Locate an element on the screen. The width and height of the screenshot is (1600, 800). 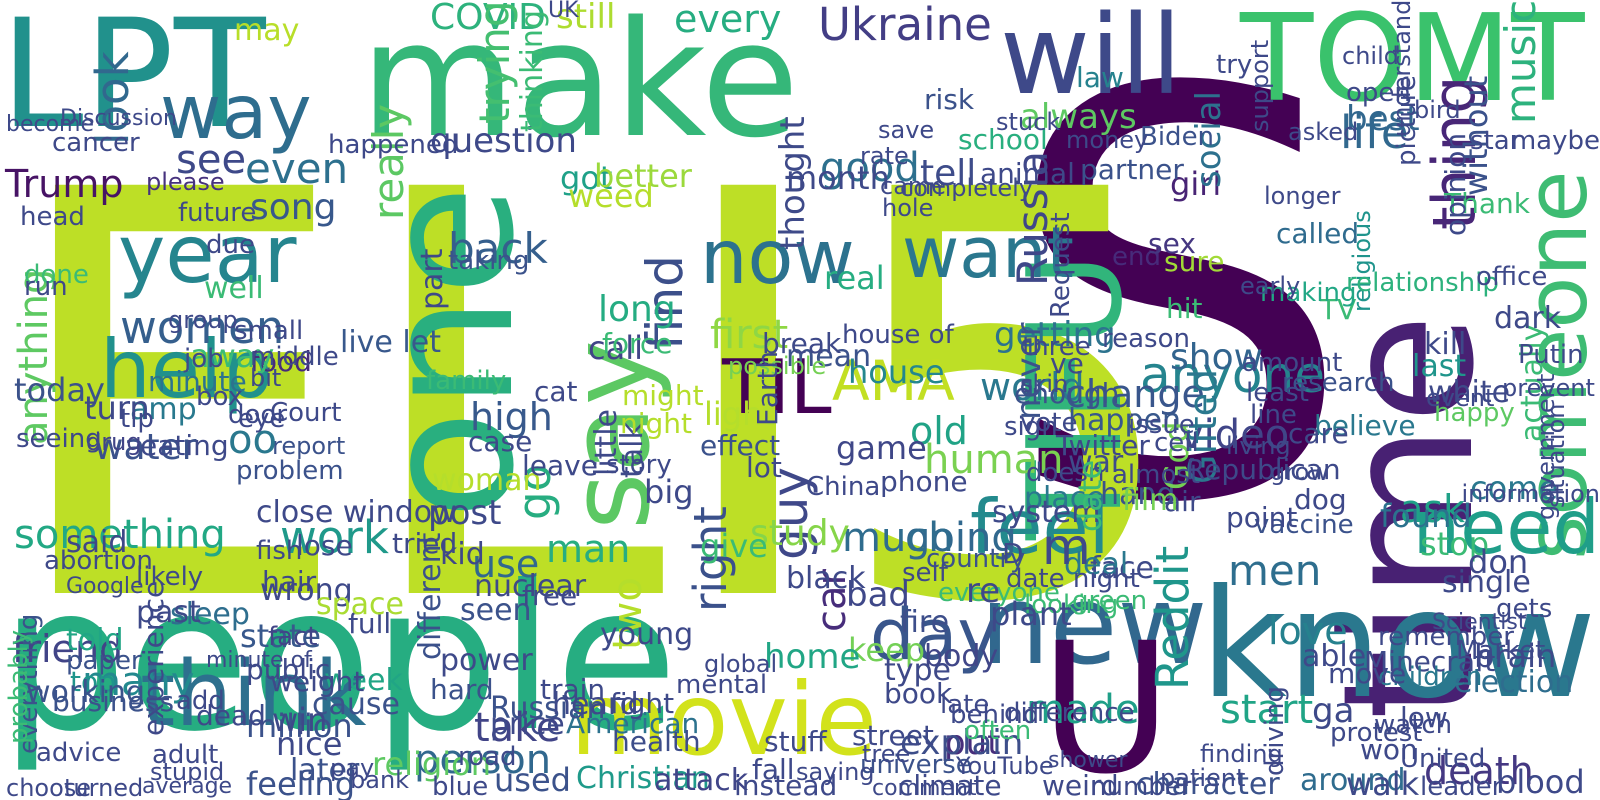
cloud-word: care is located at coordinates (1318, 433).